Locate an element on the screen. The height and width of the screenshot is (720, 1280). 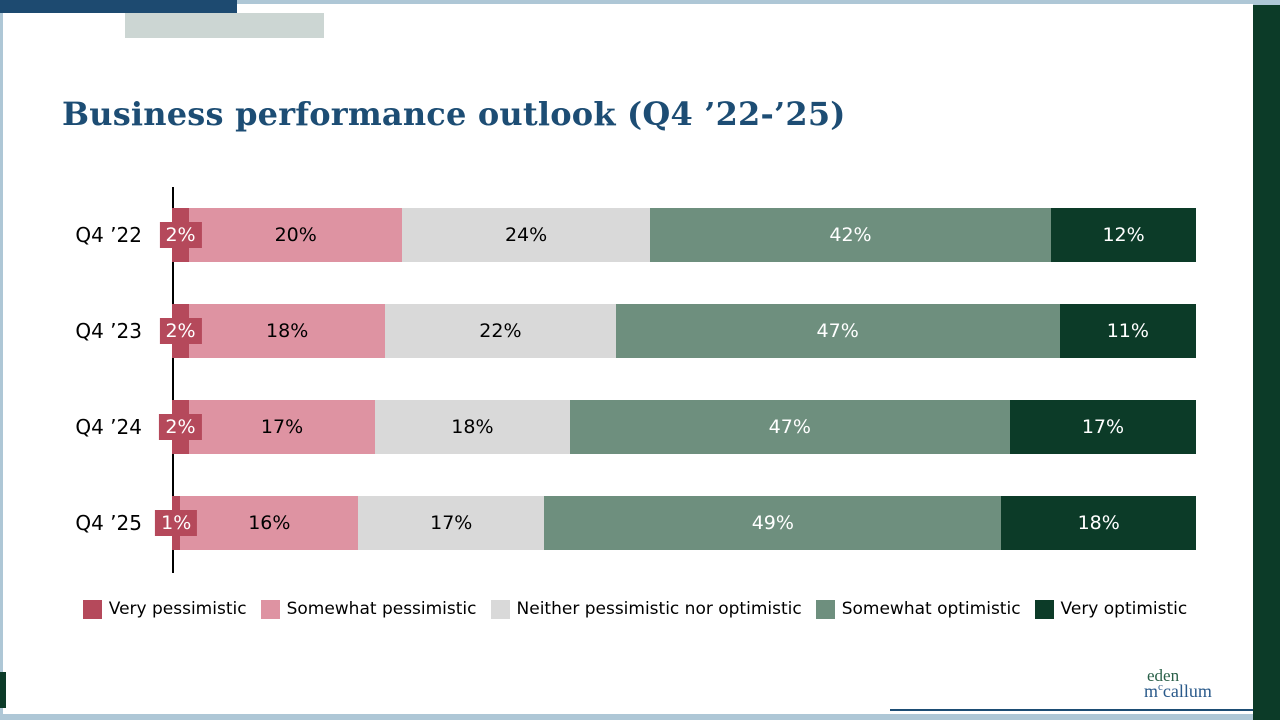
segment-value-label: 49% is located at coordinates (772, 523).